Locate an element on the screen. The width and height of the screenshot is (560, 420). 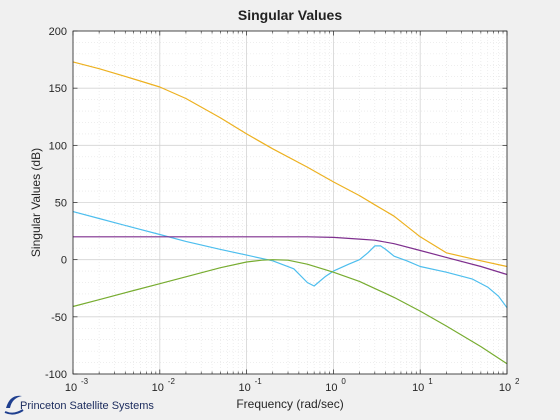
y-tick-label: 100 is located at coordinates (58, 146).